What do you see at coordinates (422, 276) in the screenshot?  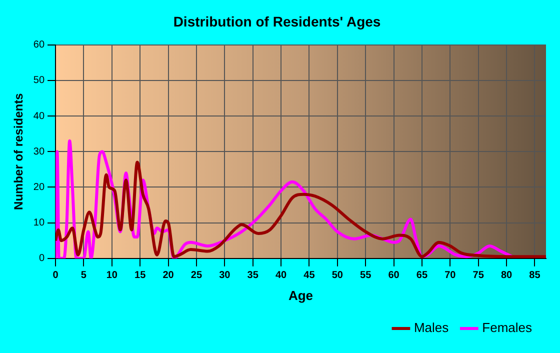 I see `x-tick-label: 65` at bounding box center [422, 276].